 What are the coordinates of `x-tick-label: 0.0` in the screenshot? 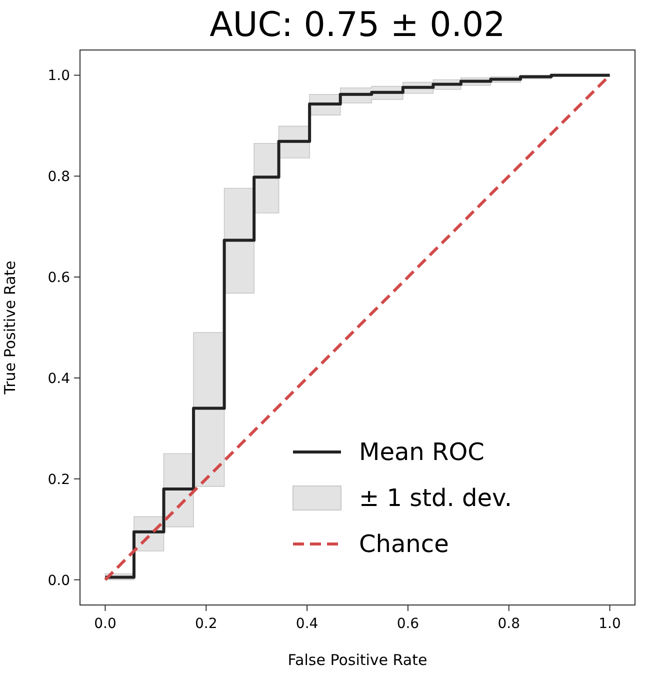 It's located at (105, 624).